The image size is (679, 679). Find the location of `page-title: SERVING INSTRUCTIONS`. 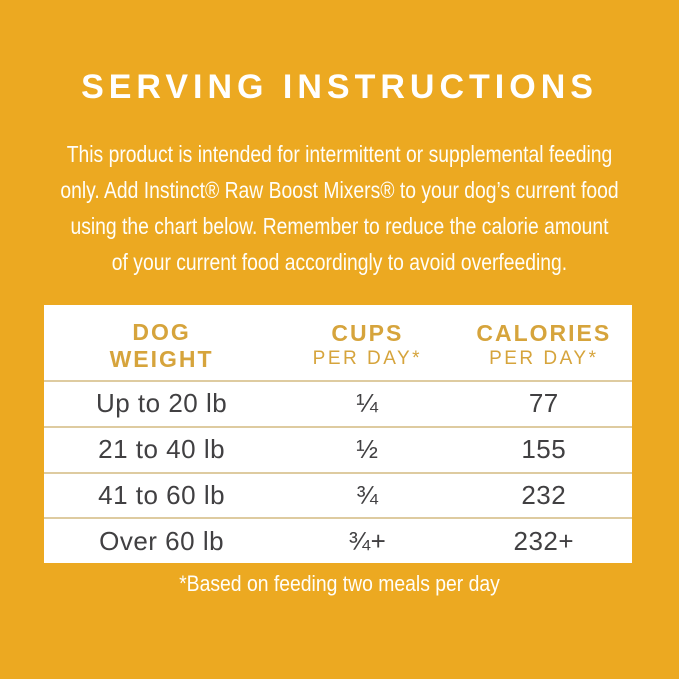

page-title: SERVING INSTRUCTIONS is located at coordinates (339, 87).